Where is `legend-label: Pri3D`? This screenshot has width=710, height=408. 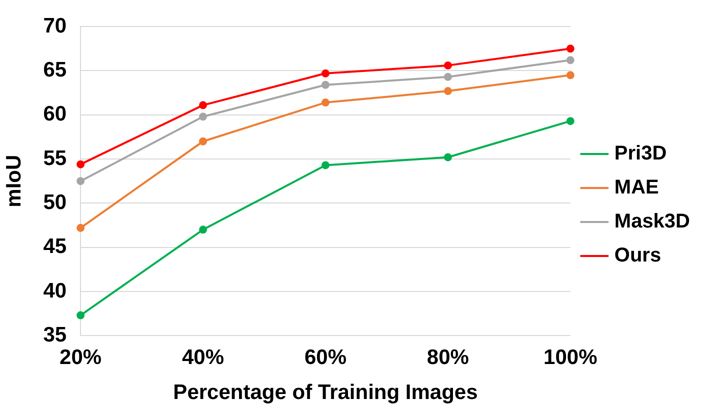
legend-label: Pri3D is located at coordinates (640, 153).